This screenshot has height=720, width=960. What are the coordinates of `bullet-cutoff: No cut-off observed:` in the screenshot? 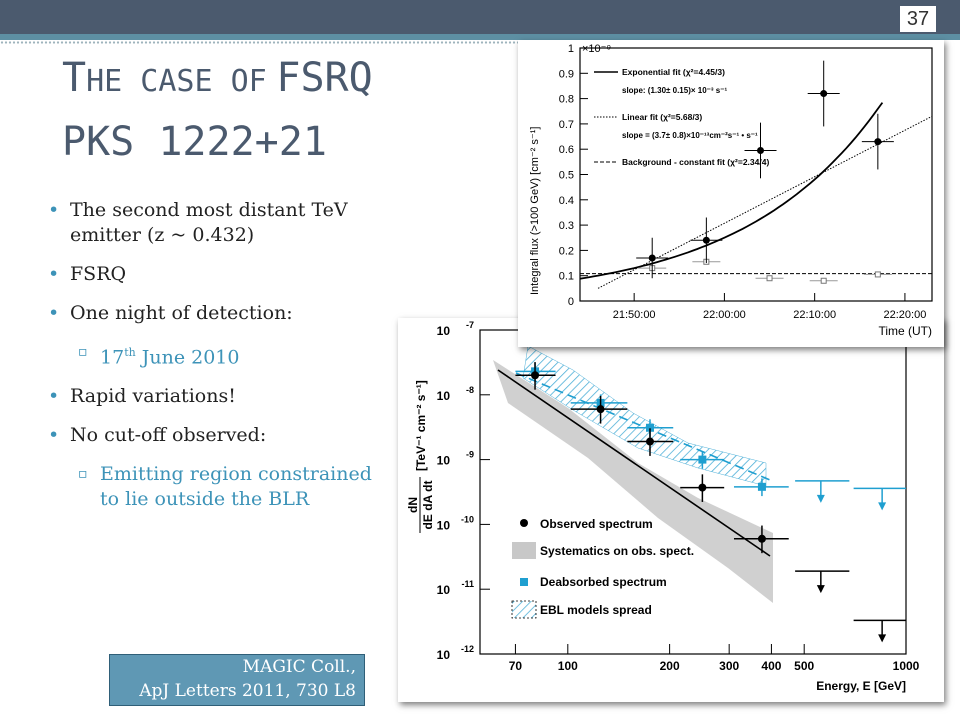 It's located at (211, 435).